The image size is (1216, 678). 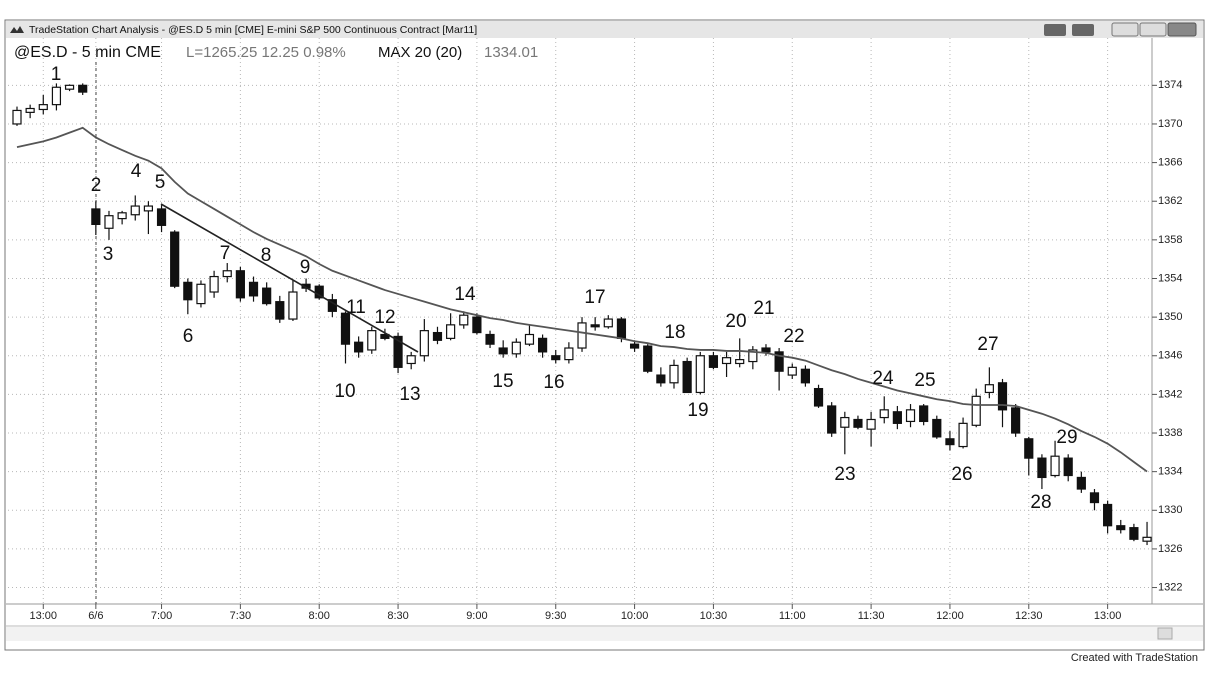 What do you see at coordinates (188, 336) in the screenshot?
I see `bar-number: 6` at bounding box center [188, 336].